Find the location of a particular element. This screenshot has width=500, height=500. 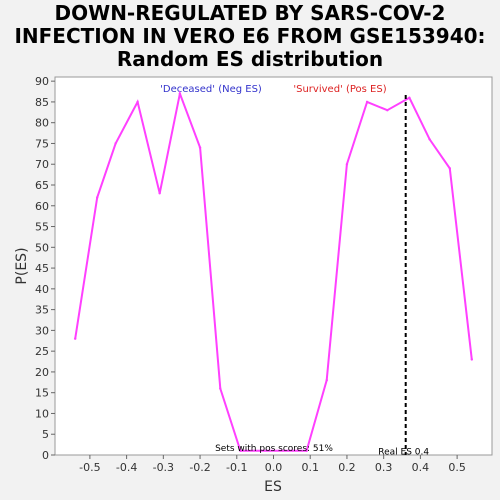

chart-title-line-3: Random ES distribution is located at coordinates (250, 59).